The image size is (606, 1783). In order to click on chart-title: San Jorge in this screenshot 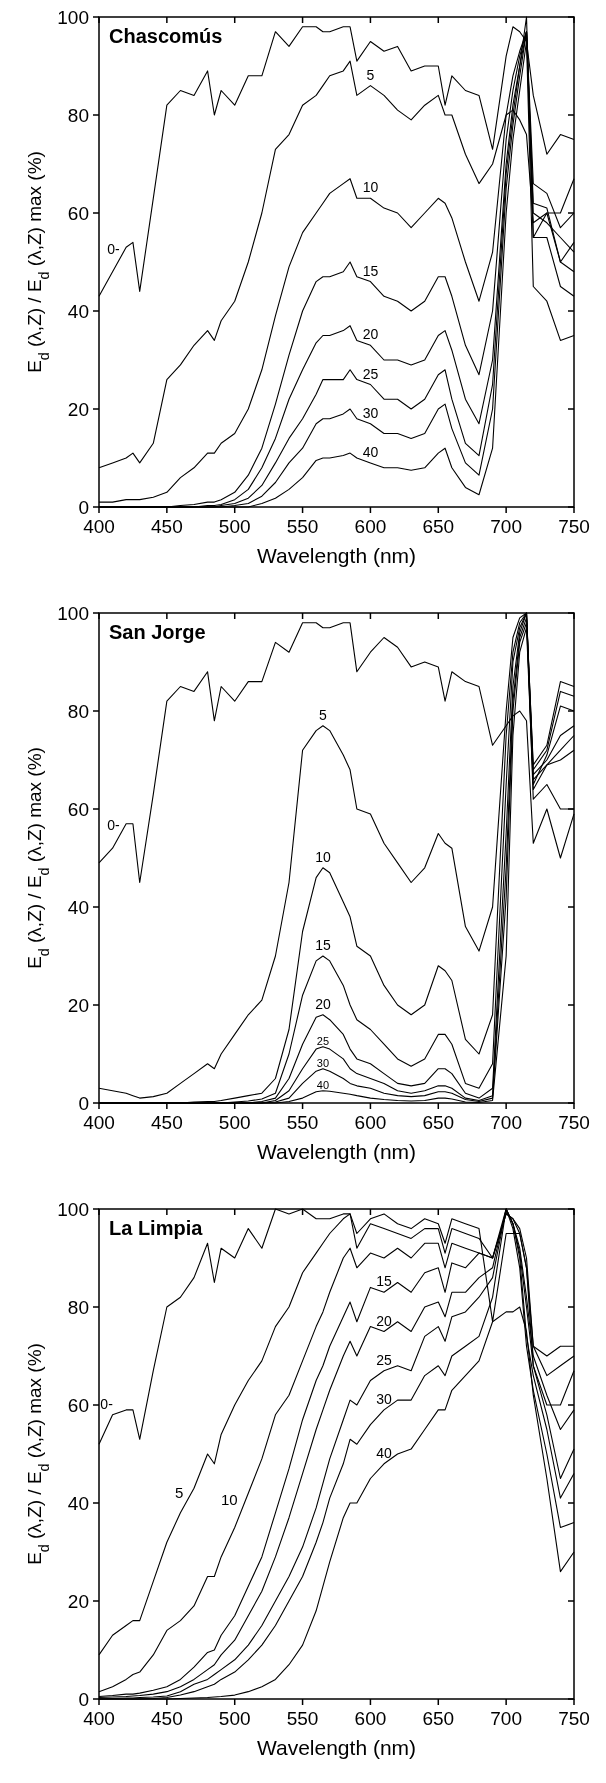, I will do `click(157, 632)`.